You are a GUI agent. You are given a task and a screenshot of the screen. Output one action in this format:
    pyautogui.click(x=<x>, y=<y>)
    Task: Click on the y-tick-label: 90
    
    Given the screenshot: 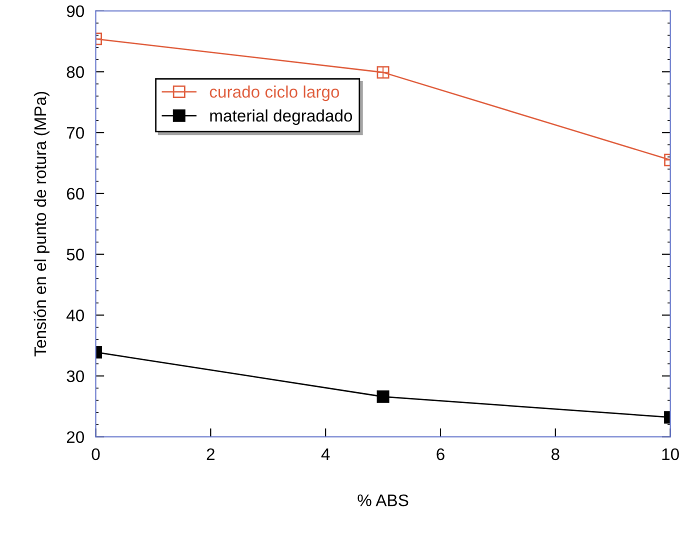 What is the action you would take?
    pyautogui.click(x=75, y=11)
    